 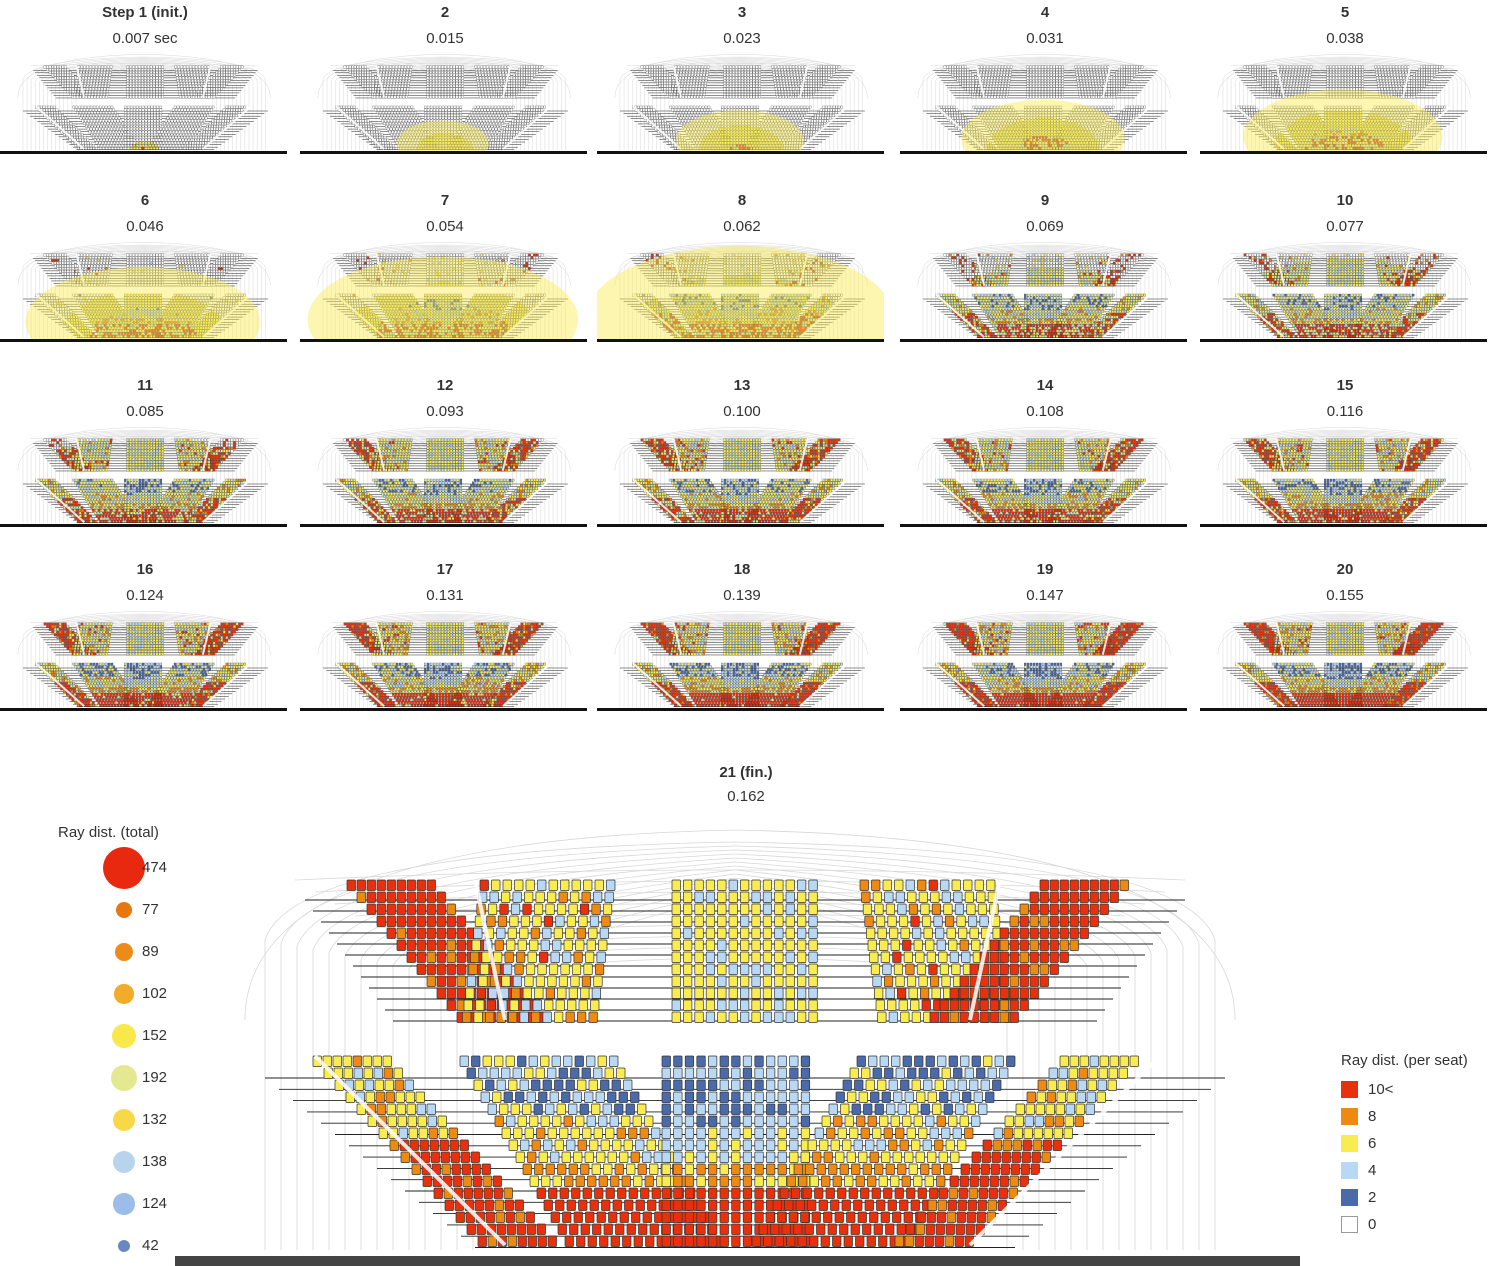 I want to click on legend-total-item: 474, so click(x=120, y=868).